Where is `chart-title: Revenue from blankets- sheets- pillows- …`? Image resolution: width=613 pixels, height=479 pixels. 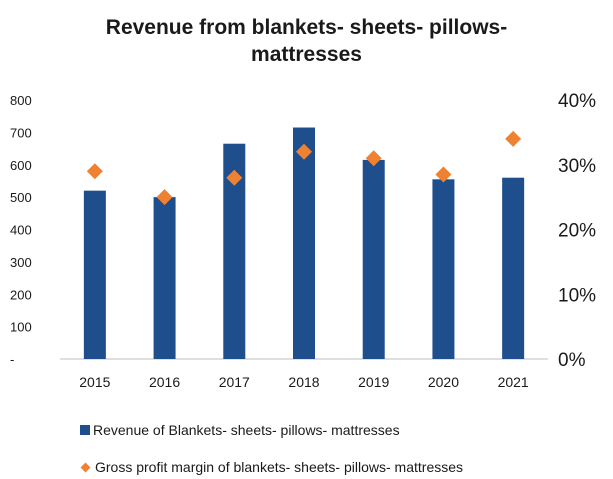
chart-title: Revenue from blankets- sheets- pillows- … is located at coordinates (306, 41).